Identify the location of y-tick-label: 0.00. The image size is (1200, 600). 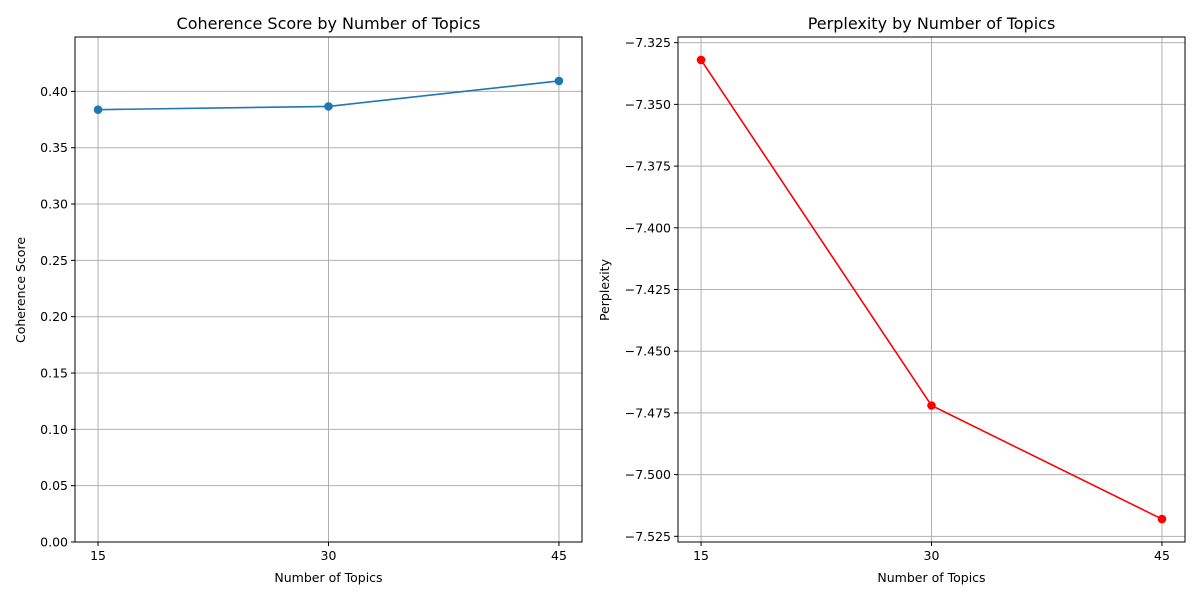
(54, 542).